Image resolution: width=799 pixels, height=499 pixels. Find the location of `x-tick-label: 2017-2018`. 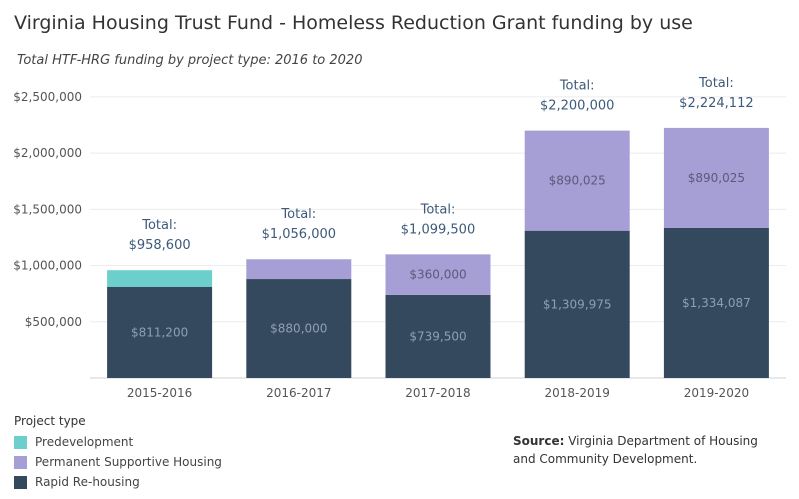

x-tick-label: 2017-2018 is located at coordinates (437, 393).